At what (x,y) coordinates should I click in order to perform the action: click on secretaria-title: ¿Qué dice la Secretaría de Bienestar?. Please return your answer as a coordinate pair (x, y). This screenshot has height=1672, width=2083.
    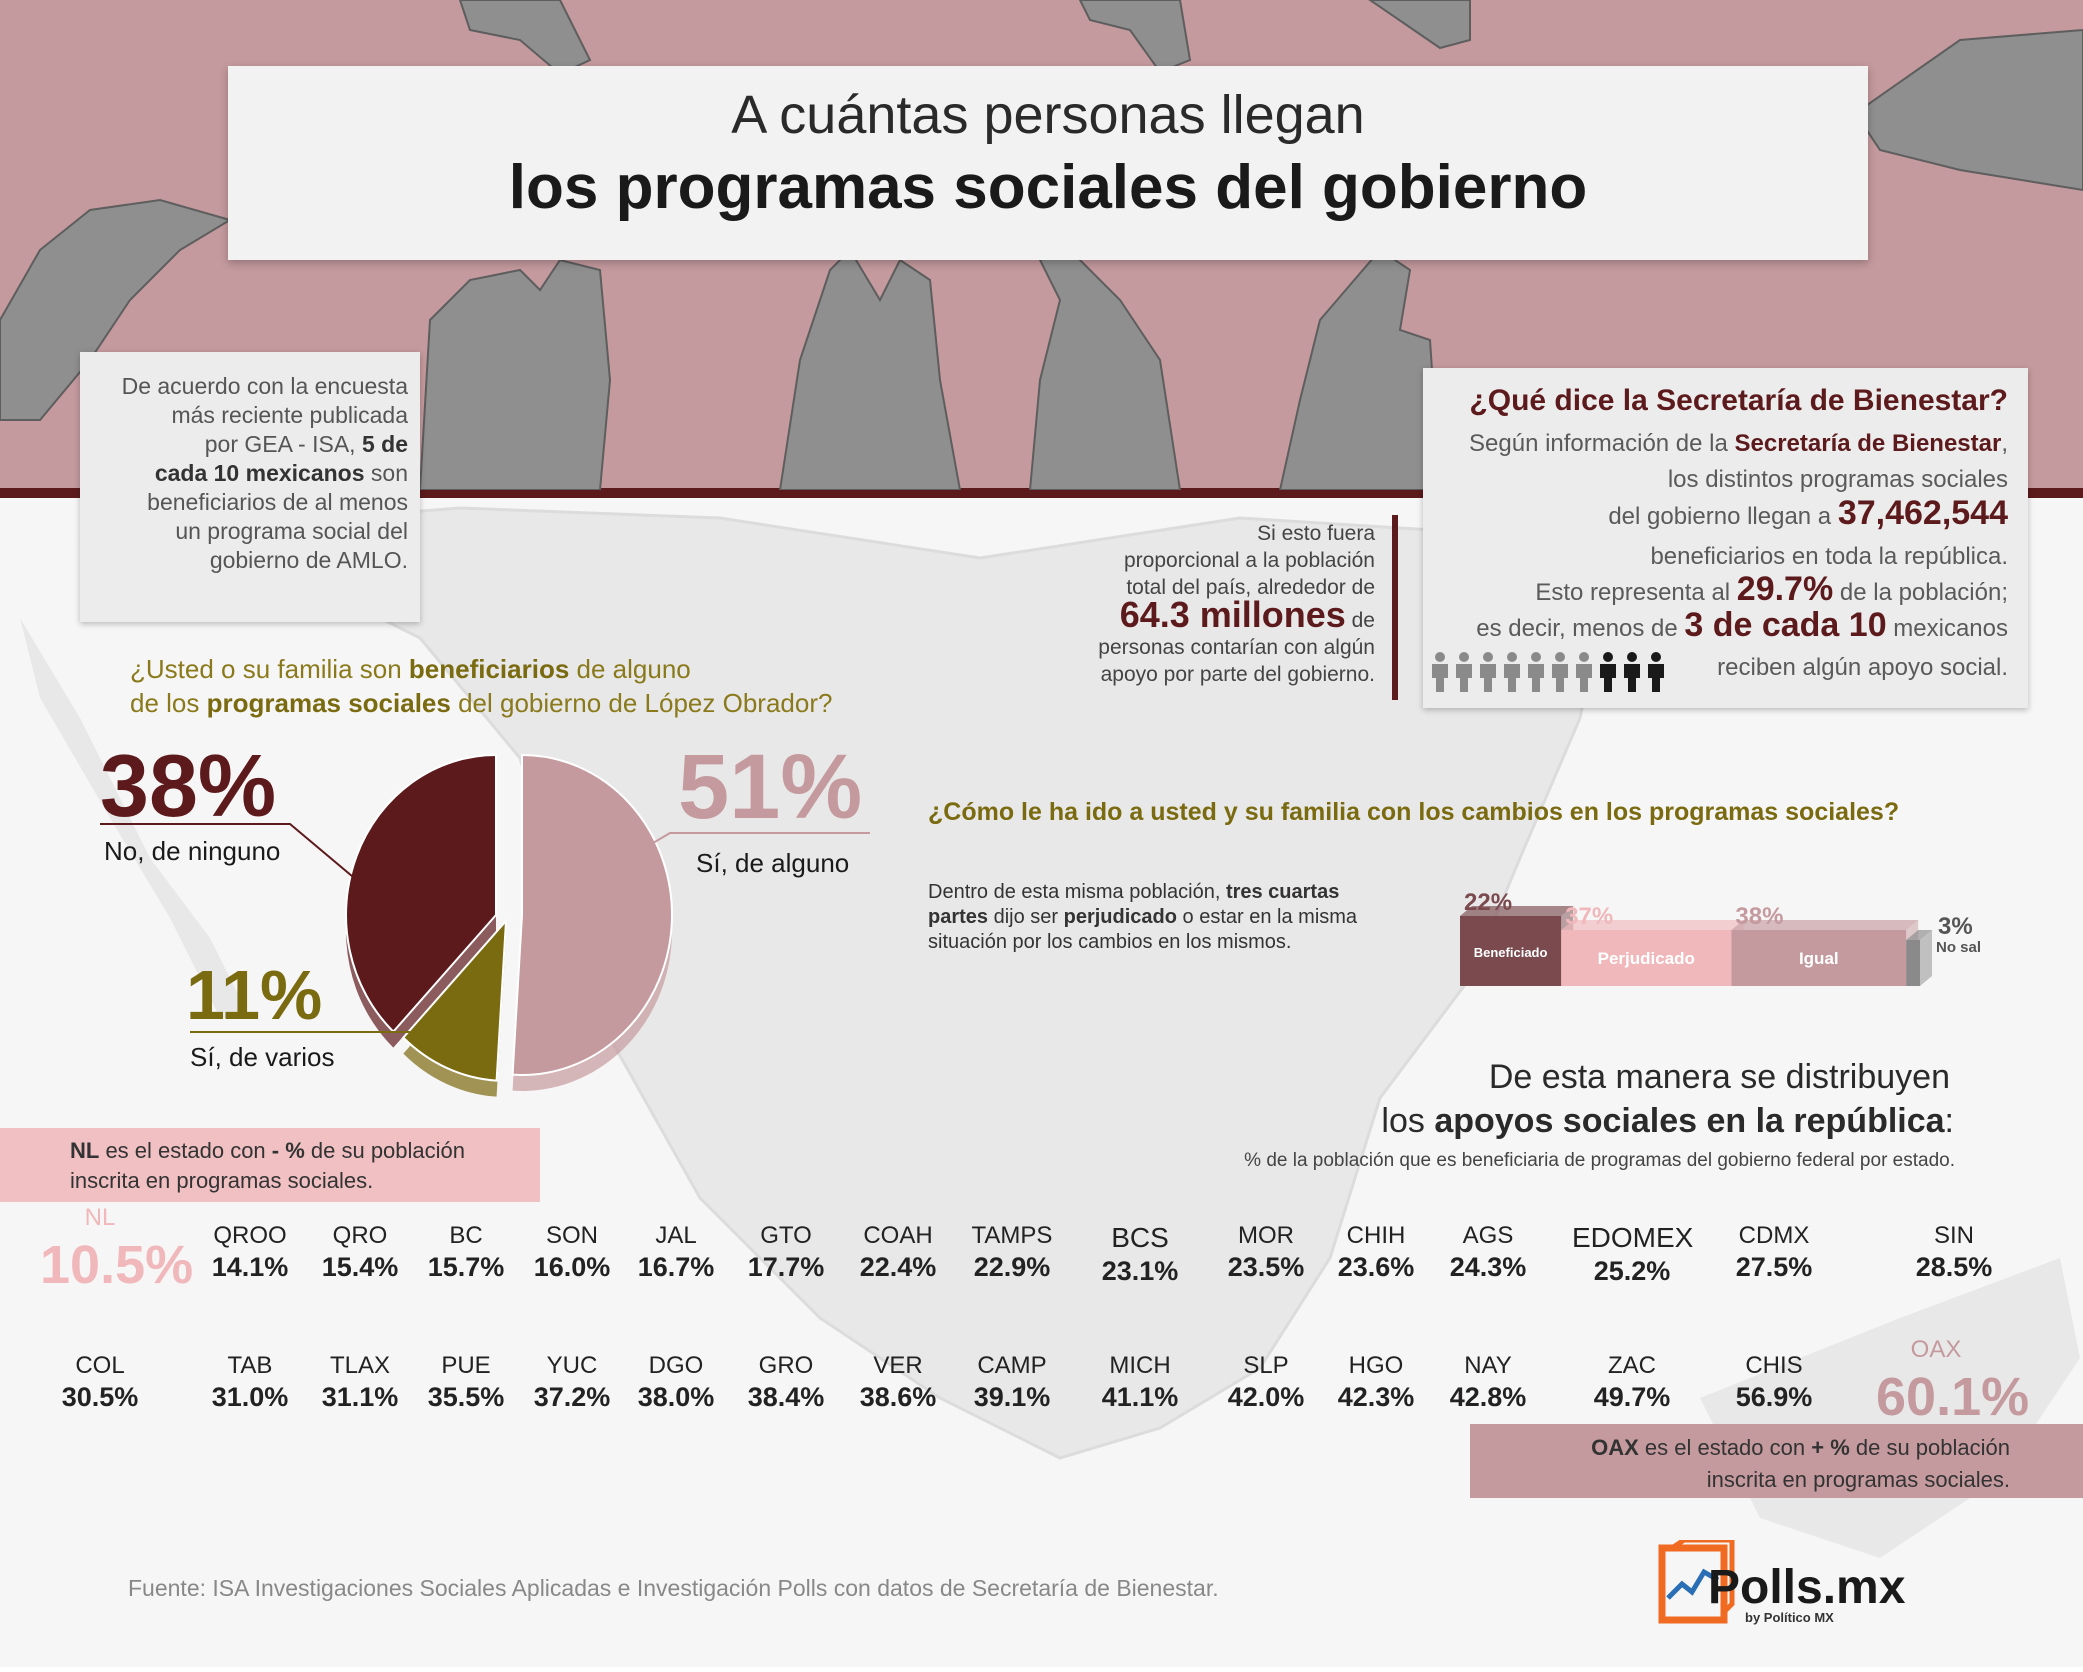
    Looking at the image, I should click on (1738, 400).